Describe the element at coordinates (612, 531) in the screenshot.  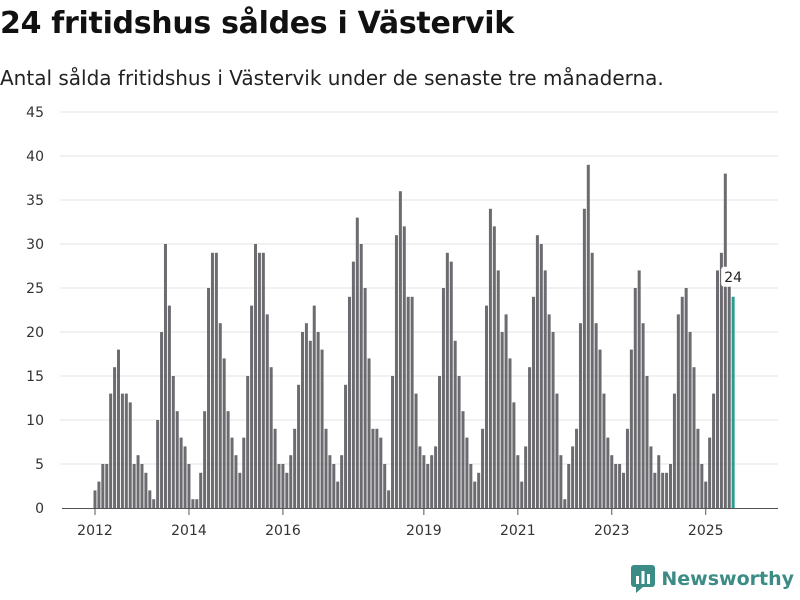
I see `x-tick-label: 2023` at that location.